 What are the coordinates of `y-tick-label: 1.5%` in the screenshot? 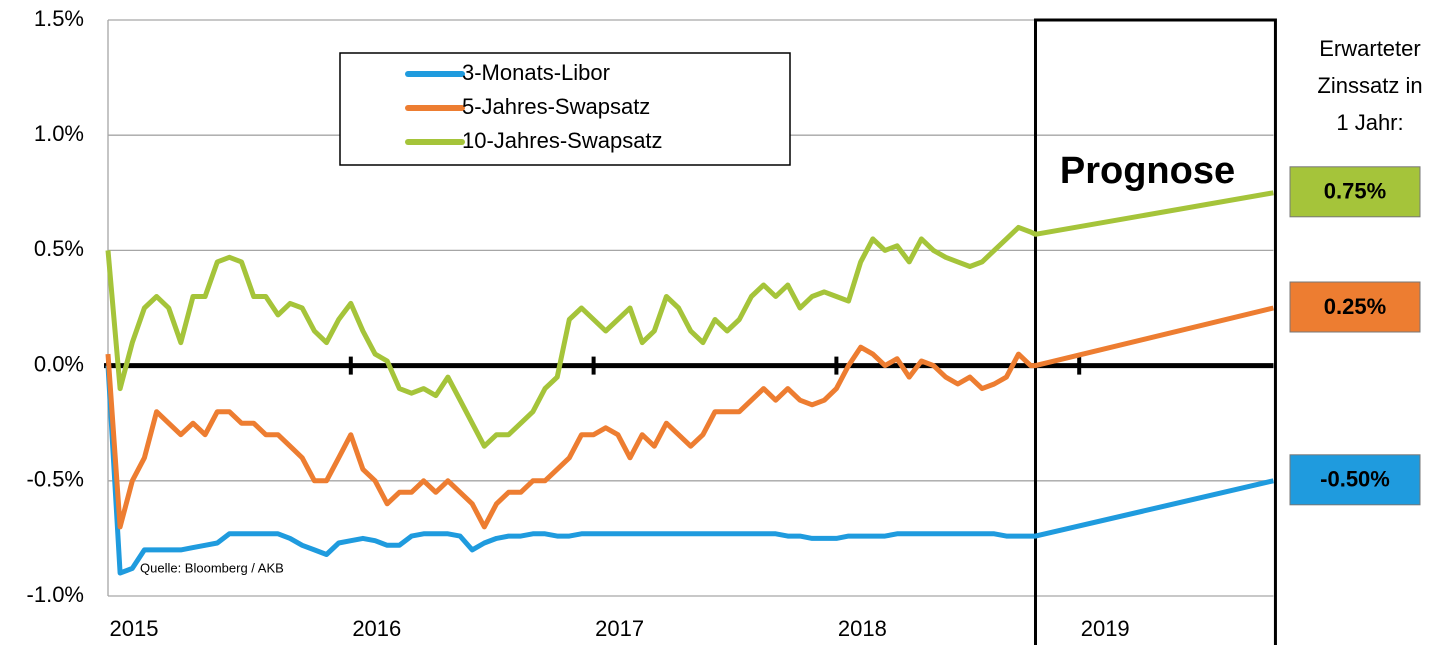 It's located at (59, 18).